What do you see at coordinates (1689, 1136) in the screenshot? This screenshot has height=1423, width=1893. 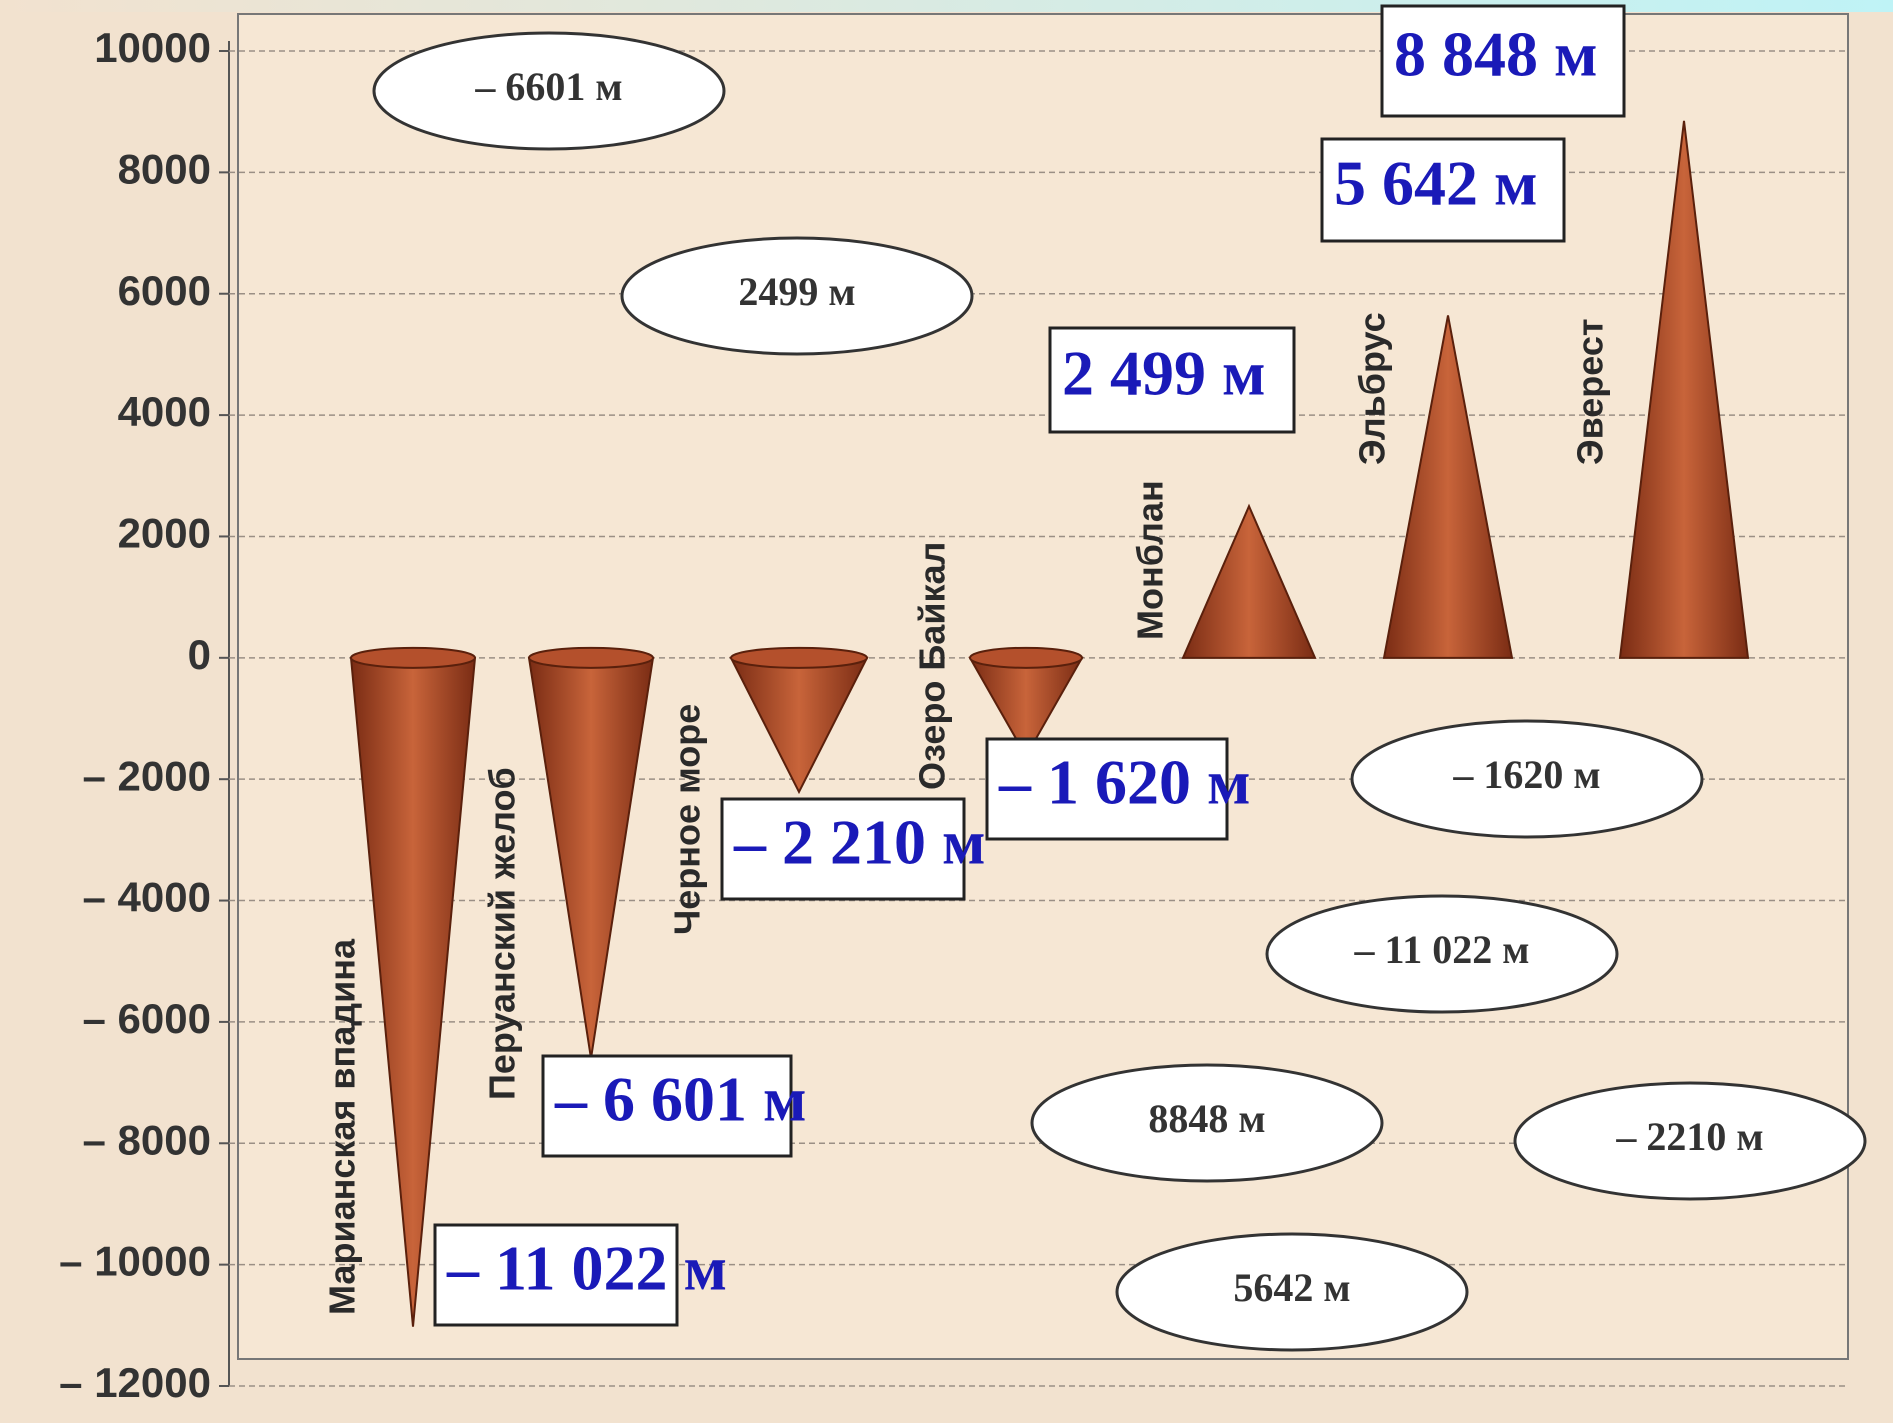 I see `cloud-label: – 2210 м` at bounding box center [1689, 1136].